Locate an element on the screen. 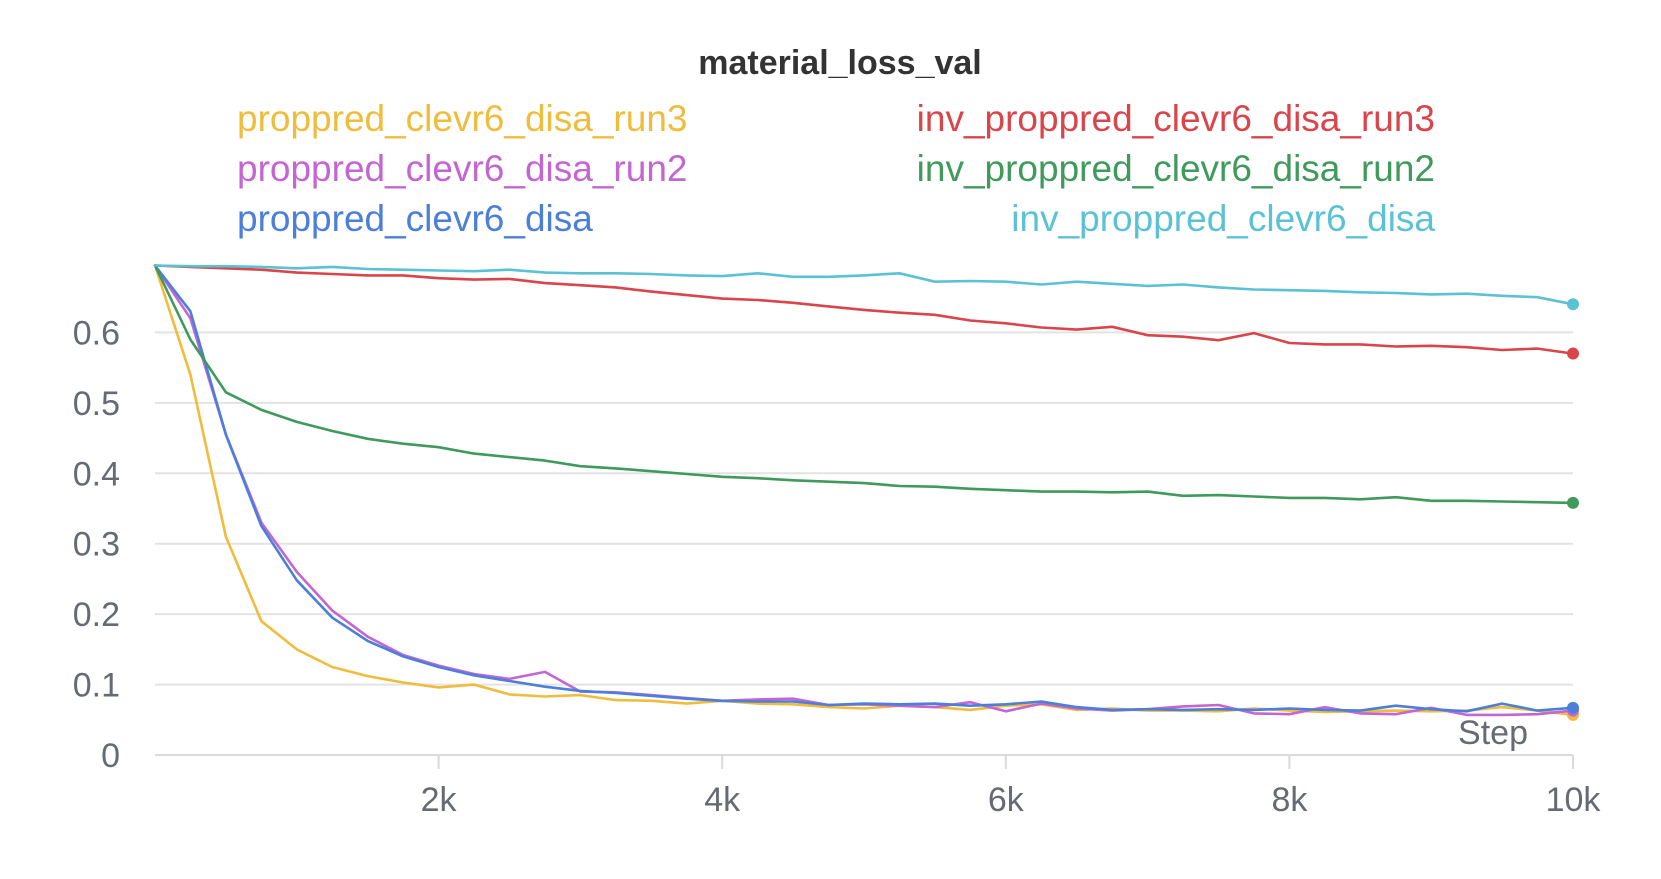 This screenshot has height=879, width=1661. series-end-marker-inv_proppred_clevr6_disa_run3 is located at coordinates (1573, 353).